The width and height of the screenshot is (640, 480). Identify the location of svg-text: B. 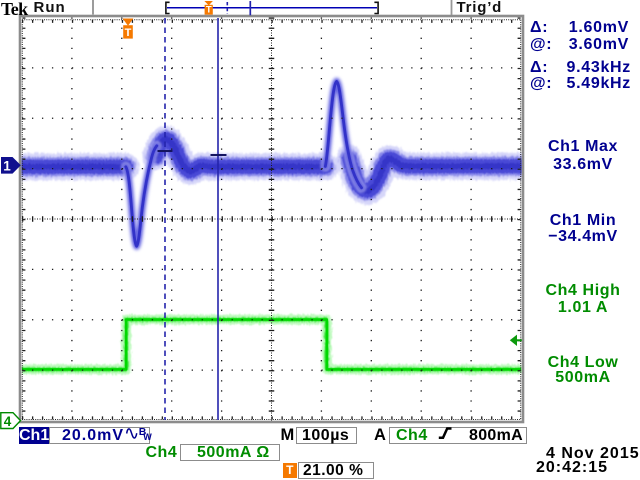
(143, 432).